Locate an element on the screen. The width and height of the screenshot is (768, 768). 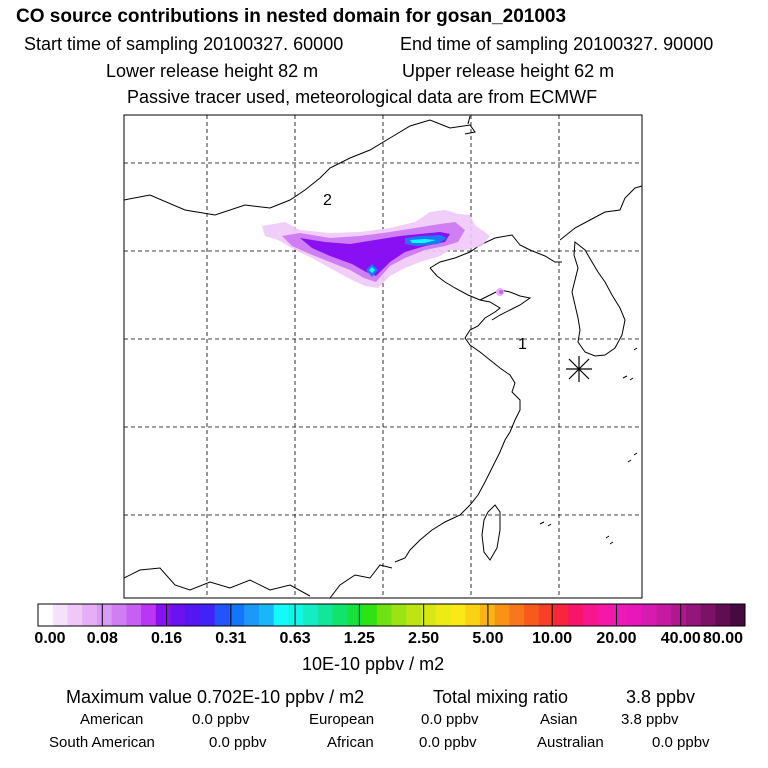
korea is located at coordinates (598, 299).